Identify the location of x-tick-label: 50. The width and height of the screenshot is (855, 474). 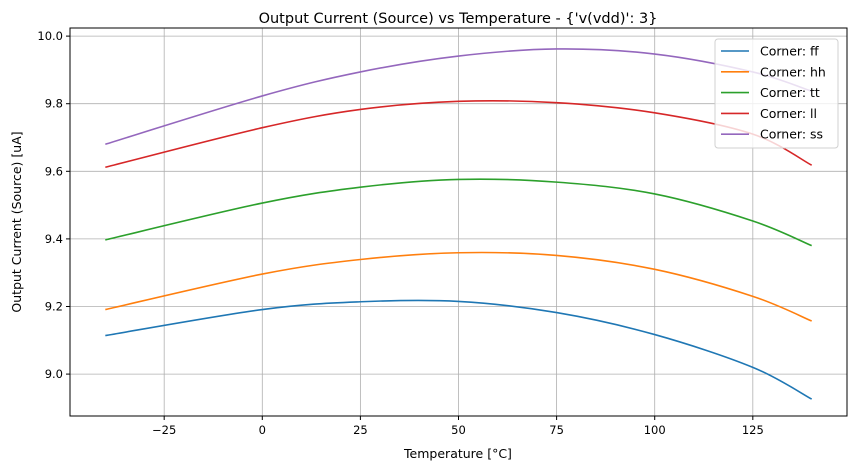
(458, 430).